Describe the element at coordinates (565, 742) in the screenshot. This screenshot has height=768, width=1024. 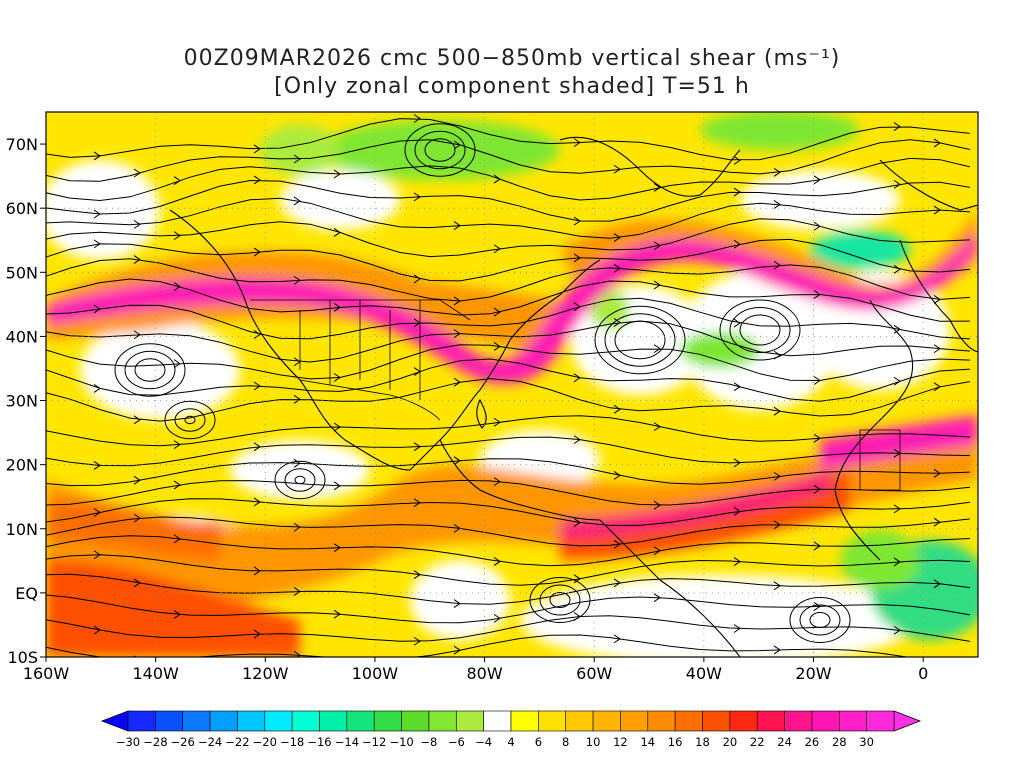
I see `colorbar-label: 8` at that location.